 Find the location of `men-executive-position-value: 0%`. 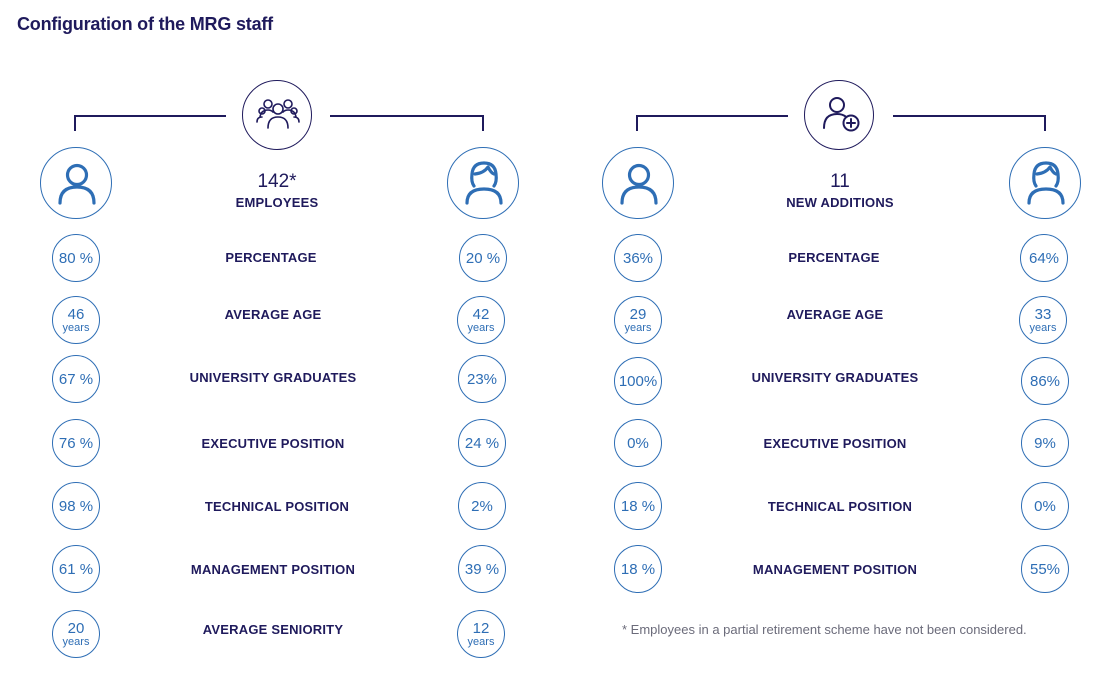

men-executive-position-value: 0% is located at coordinates (638, 443).